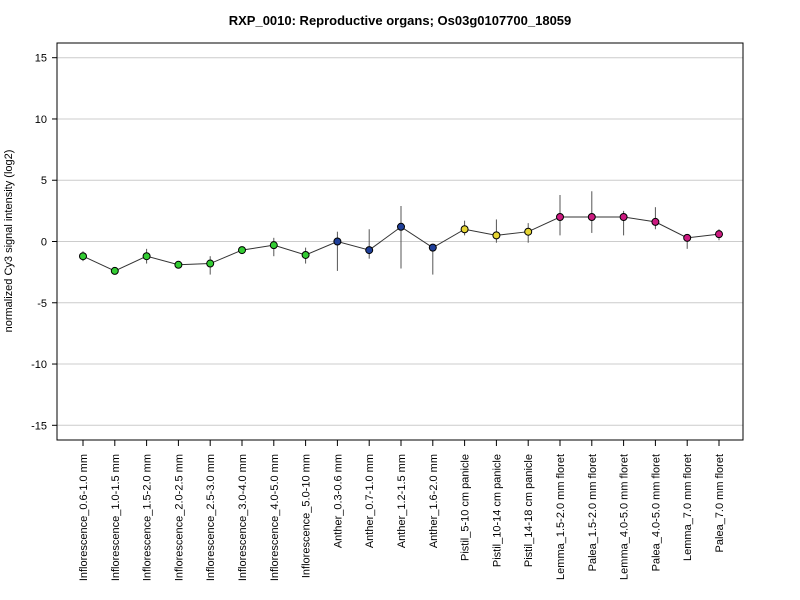  What do you see at coordinates (179, 517) in the screenshot?
I see `x-tick-label: Inflorescence_2.0-2.5 mm` at bounding box center [179, 517].